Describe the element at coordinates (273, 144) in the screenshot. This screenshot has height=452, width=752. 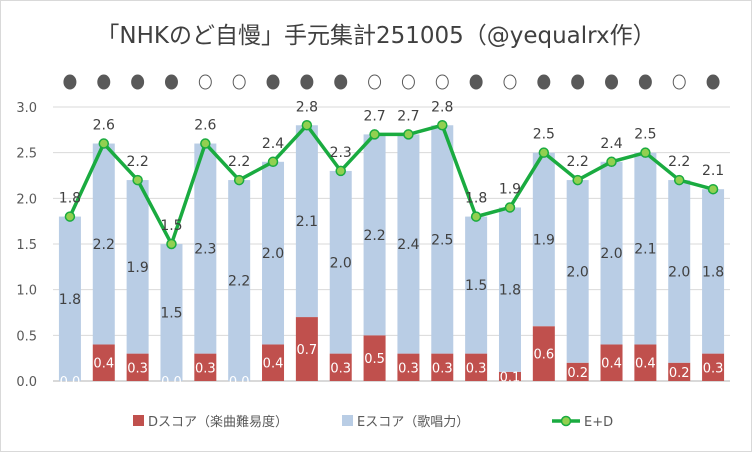
I see `e-plus-d-label: 2.4` at that location.